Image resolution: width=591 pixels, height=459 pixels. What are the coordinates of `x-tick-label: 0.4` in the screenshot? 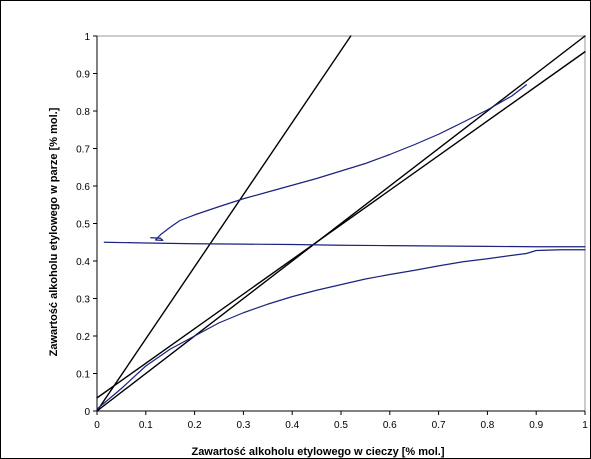 It's located at (292, 425).